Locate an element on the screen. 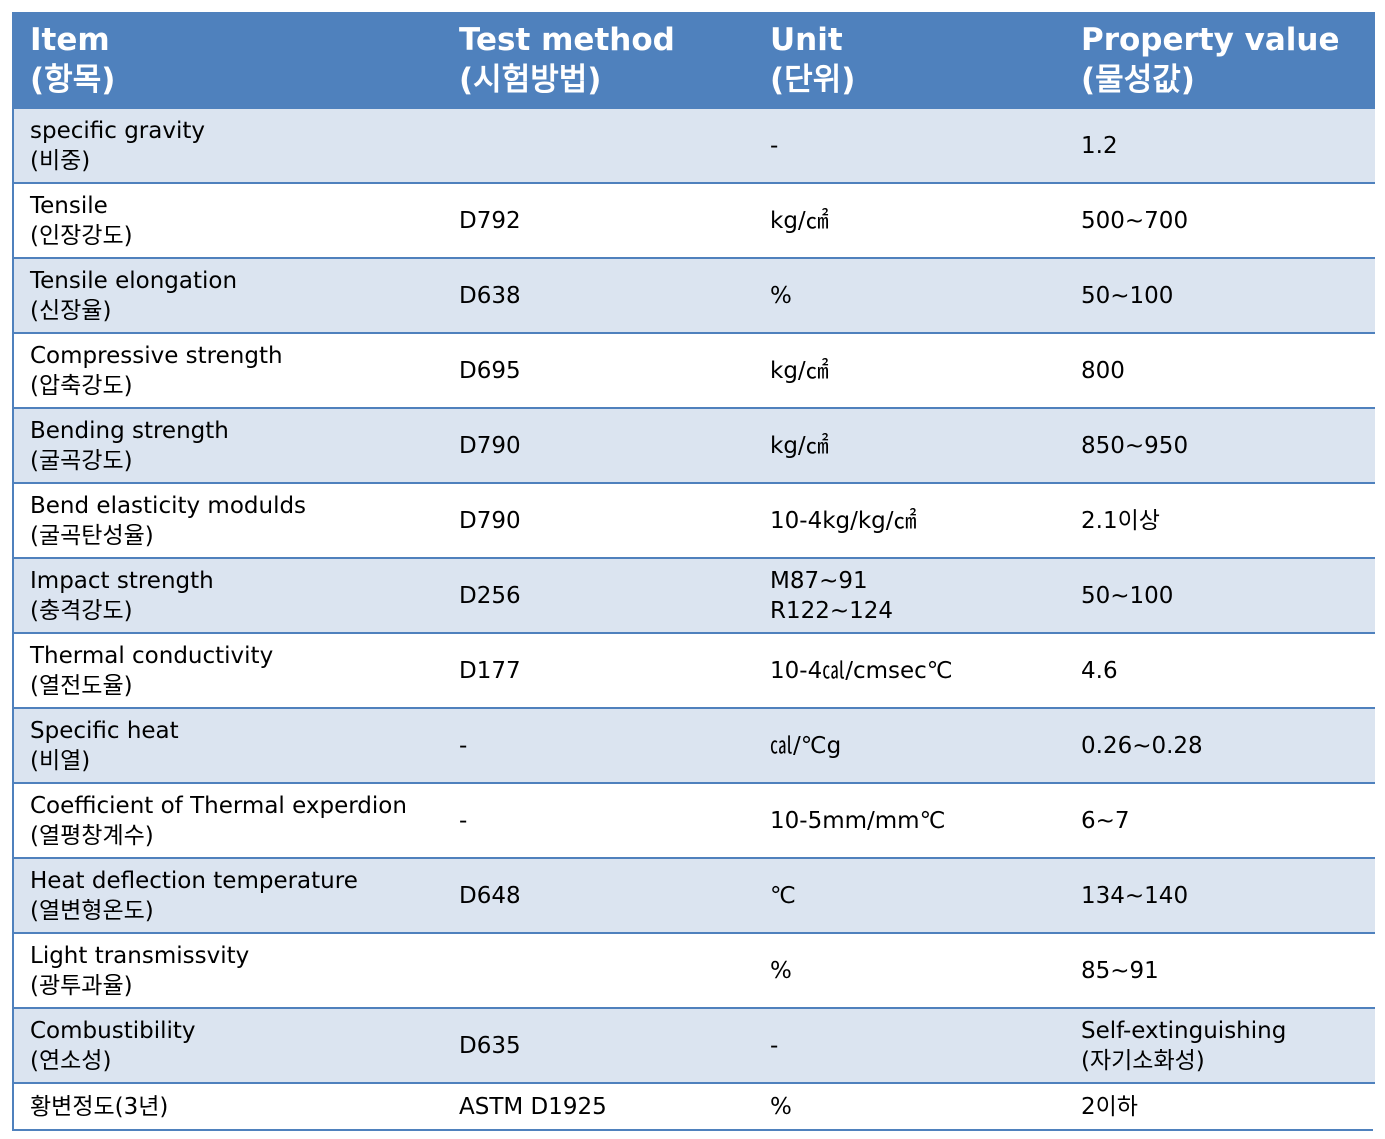 The width and height of the screenshot is (1385, 1139). cell-value: 1.2 is located at coordinates (1220, 145).